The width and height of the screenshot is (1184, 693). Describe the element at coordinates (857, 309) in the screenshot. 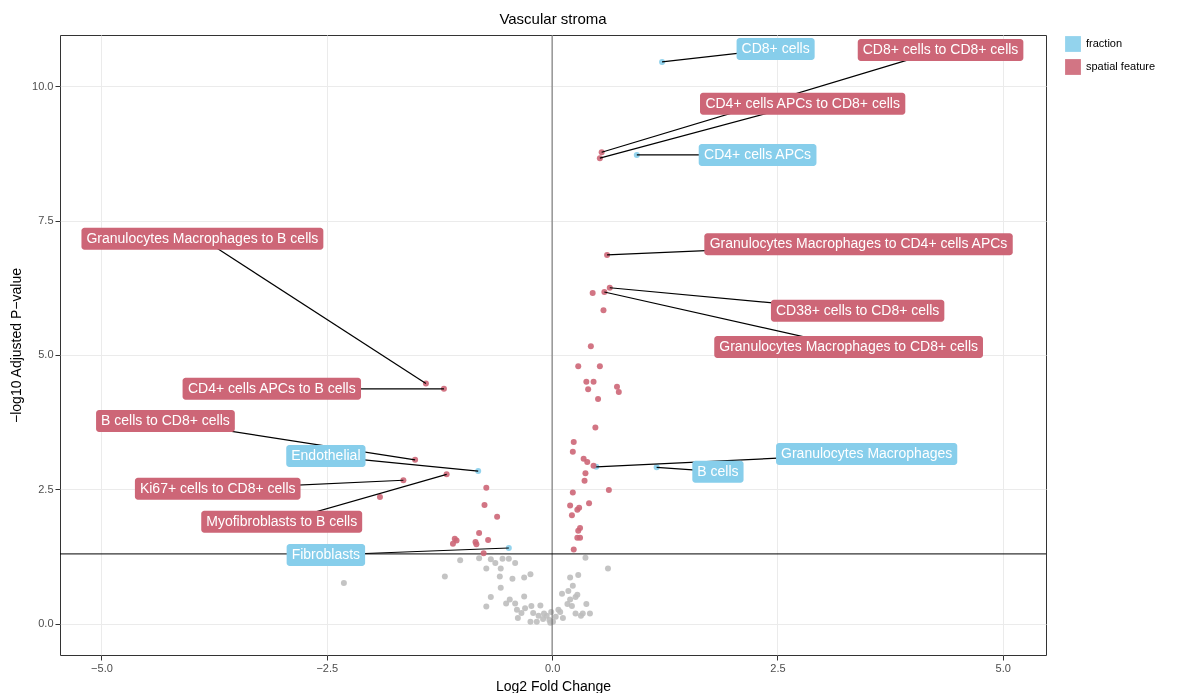

I see `data-label: CD38+ cells to CD8+ cells` at that location.